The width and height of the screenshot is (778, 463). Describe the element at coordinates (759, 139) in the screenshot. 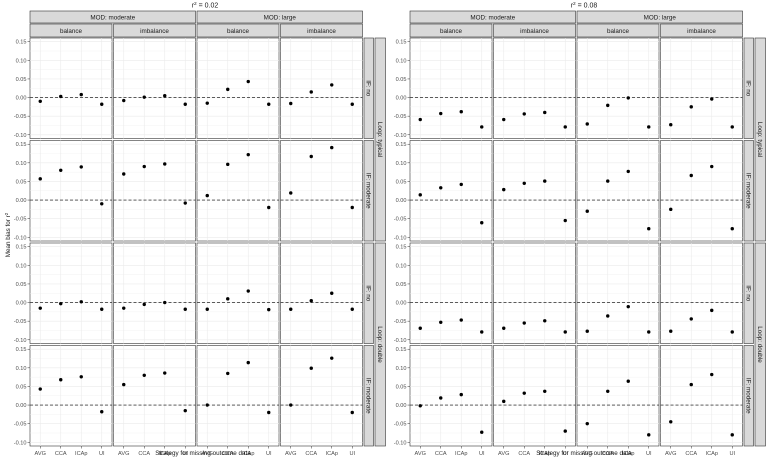

I see `loop-strip-label: Loop: typical` at that location.